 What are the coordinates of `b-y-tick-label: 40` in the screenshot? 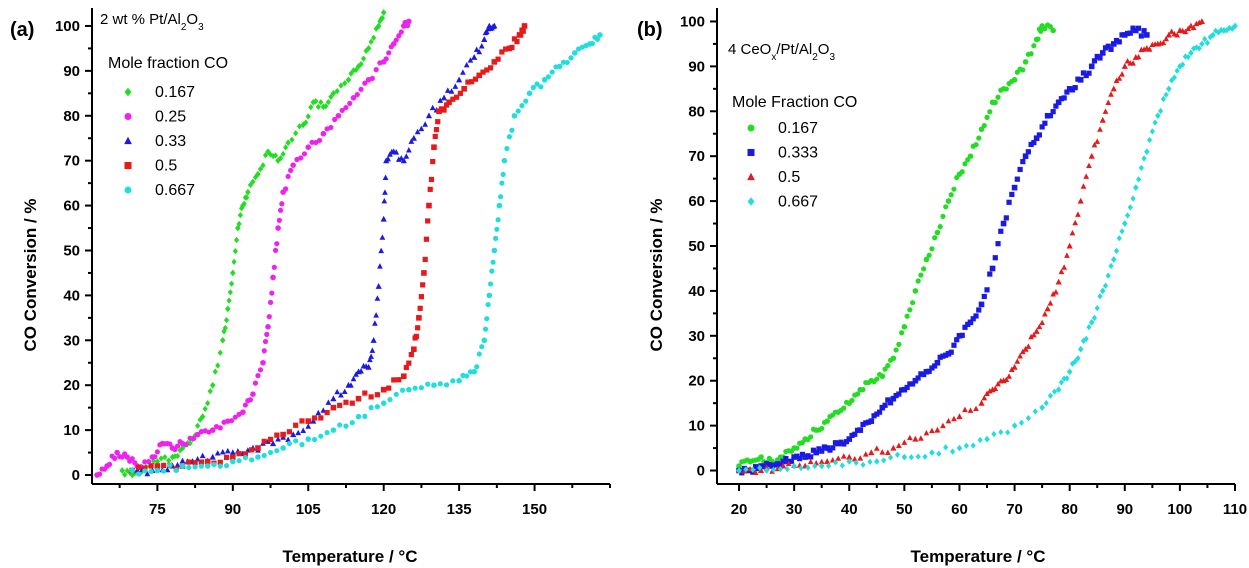 It's located at (696, 291).